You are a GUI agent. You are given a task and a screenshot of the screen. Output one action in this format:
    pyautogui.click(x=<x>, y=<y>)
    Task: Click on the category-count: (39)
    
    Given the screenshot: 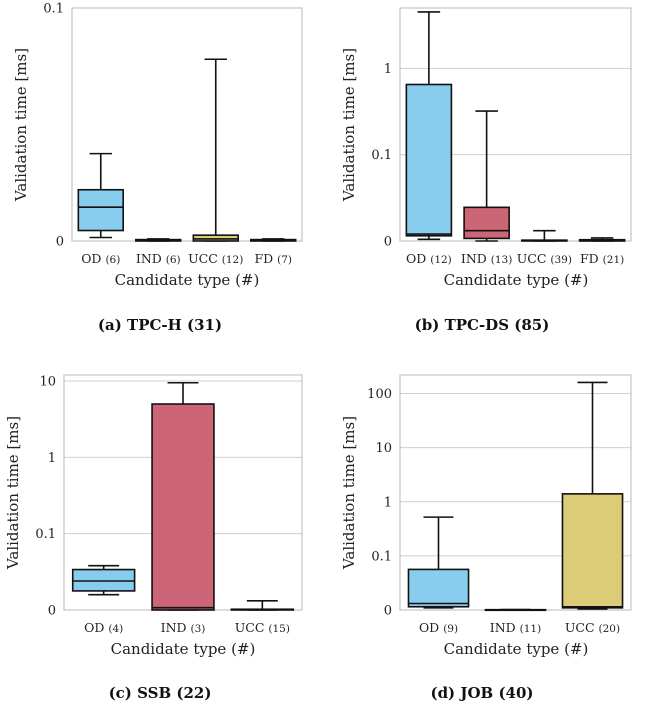 What is the action you would take?
    pyautogui.click(x=561, y=260)
    